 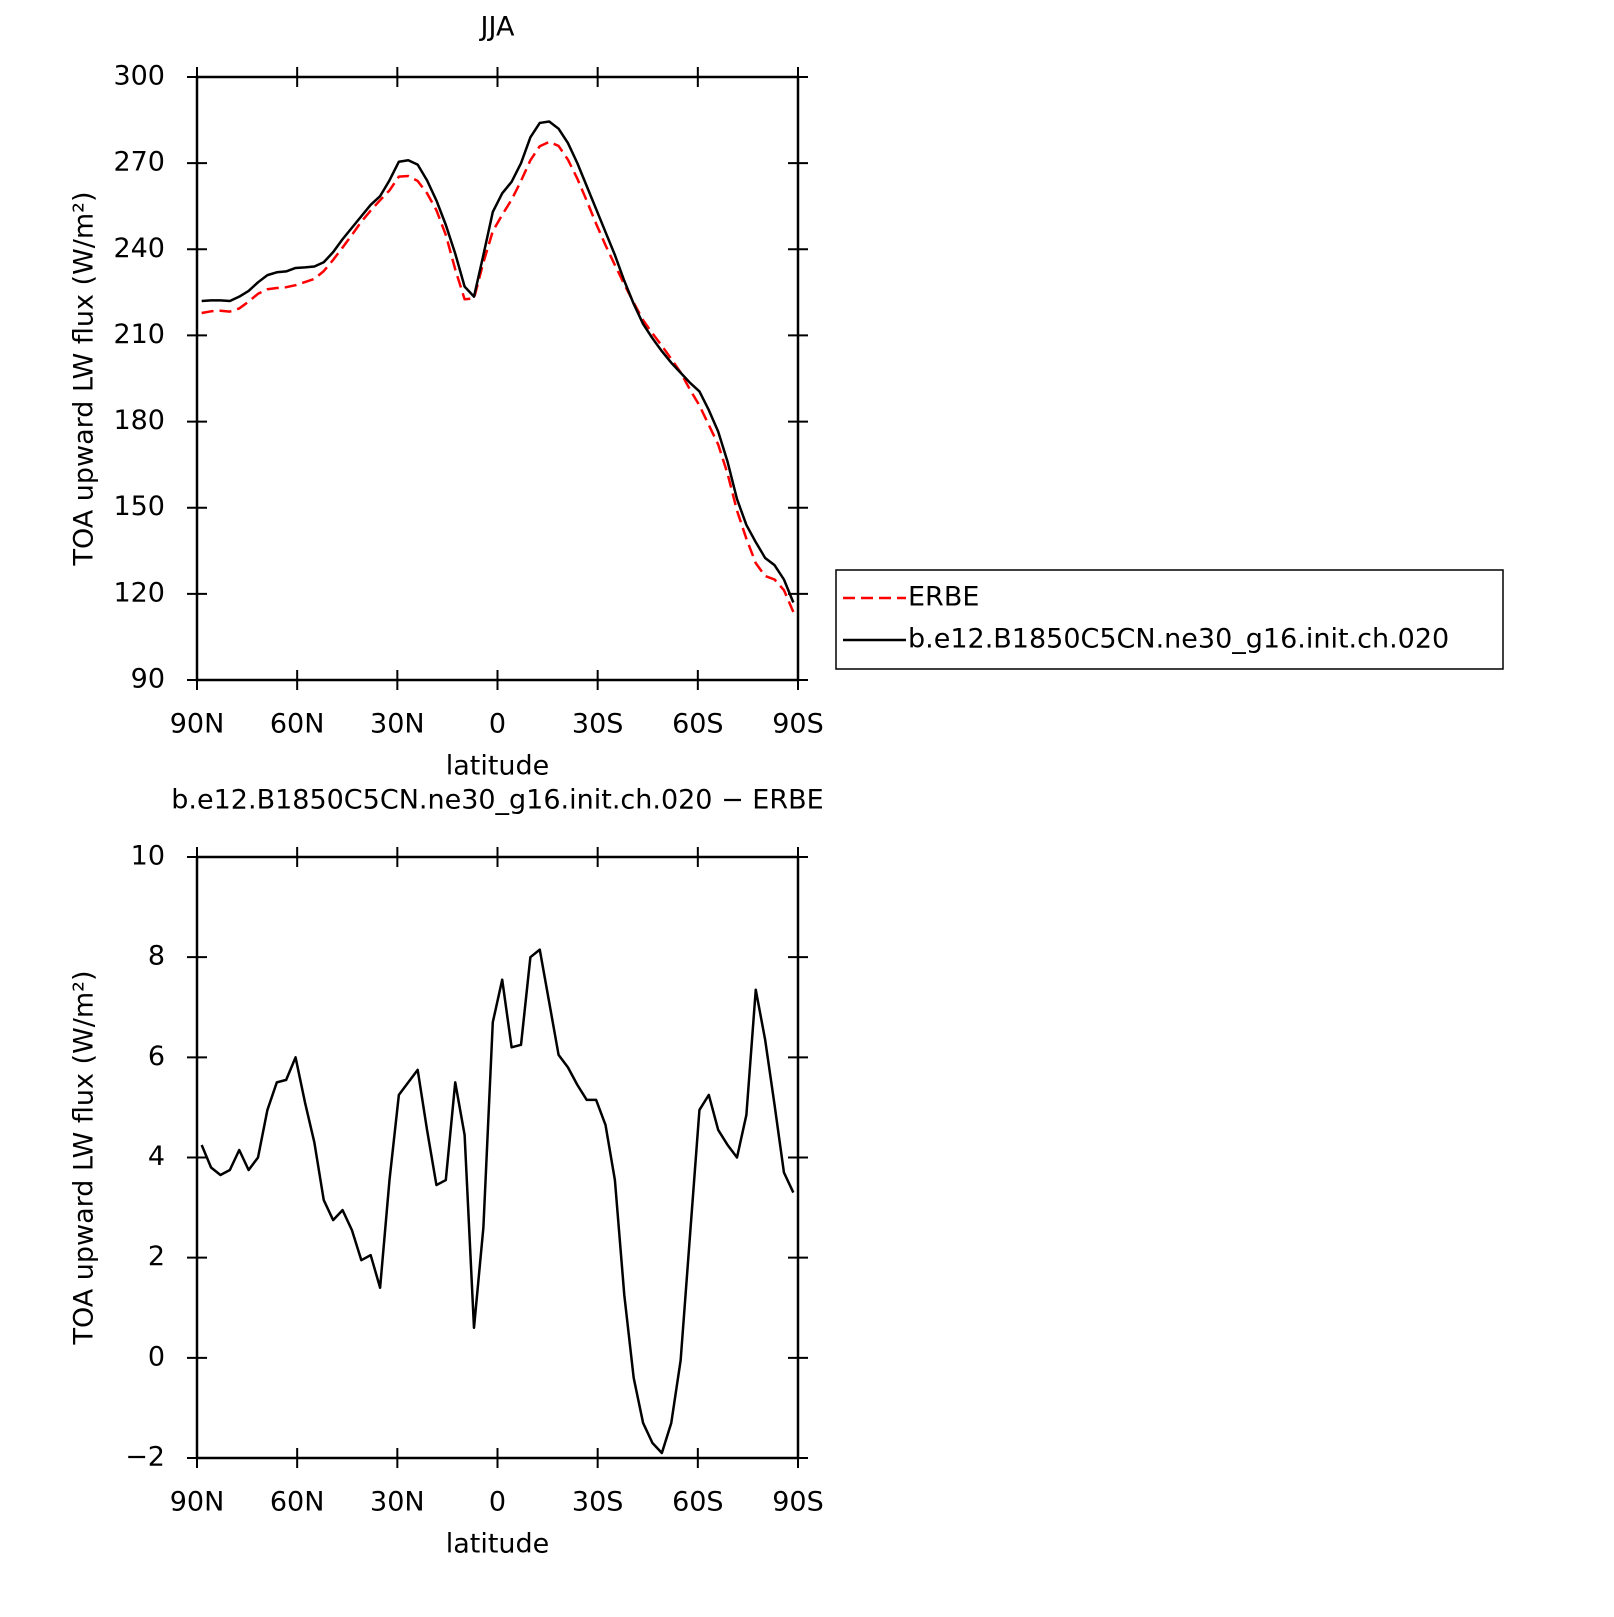 What do you see at coordinates (156, 1156) in the screenshot?
I see `y-tick-label: 4` at bounding box center [156, 1156].